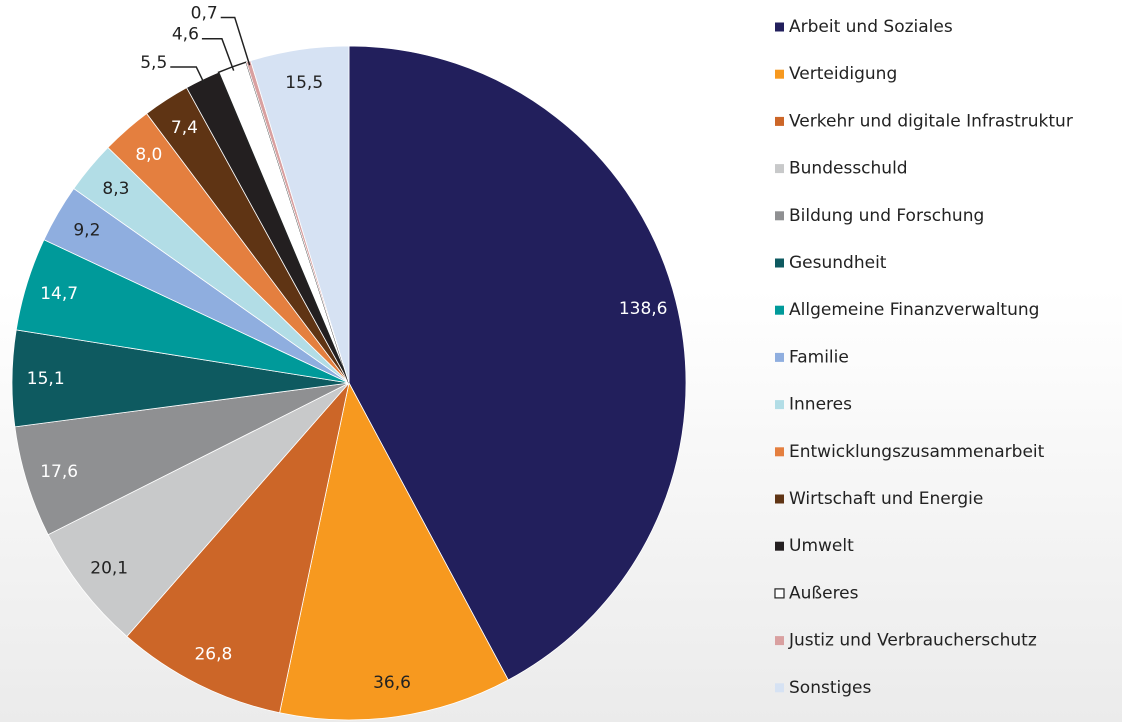  I want to click on data-label: 14,7, so click(59, 294).